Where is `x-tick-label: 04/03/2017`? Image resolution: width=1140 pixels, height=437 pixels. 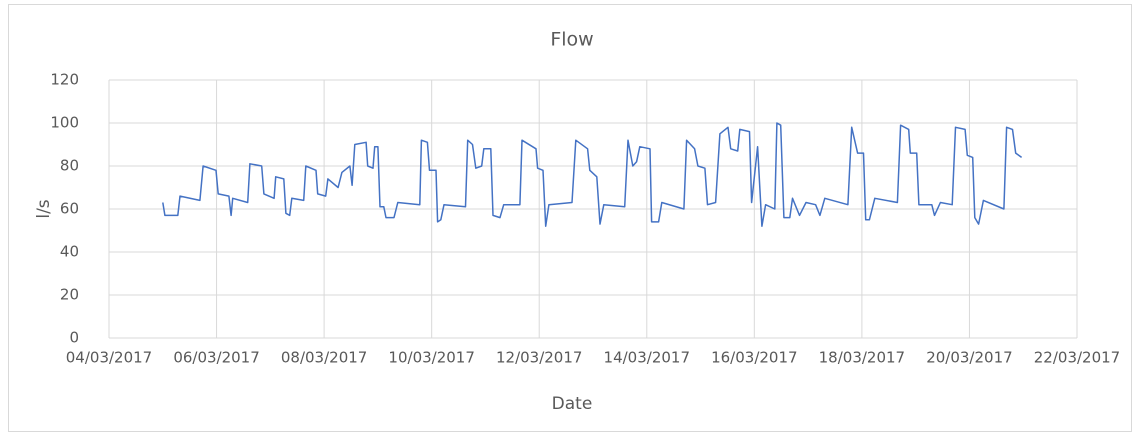 x-tick-label: 04/03/2017 is located at coordinates (109, 358).